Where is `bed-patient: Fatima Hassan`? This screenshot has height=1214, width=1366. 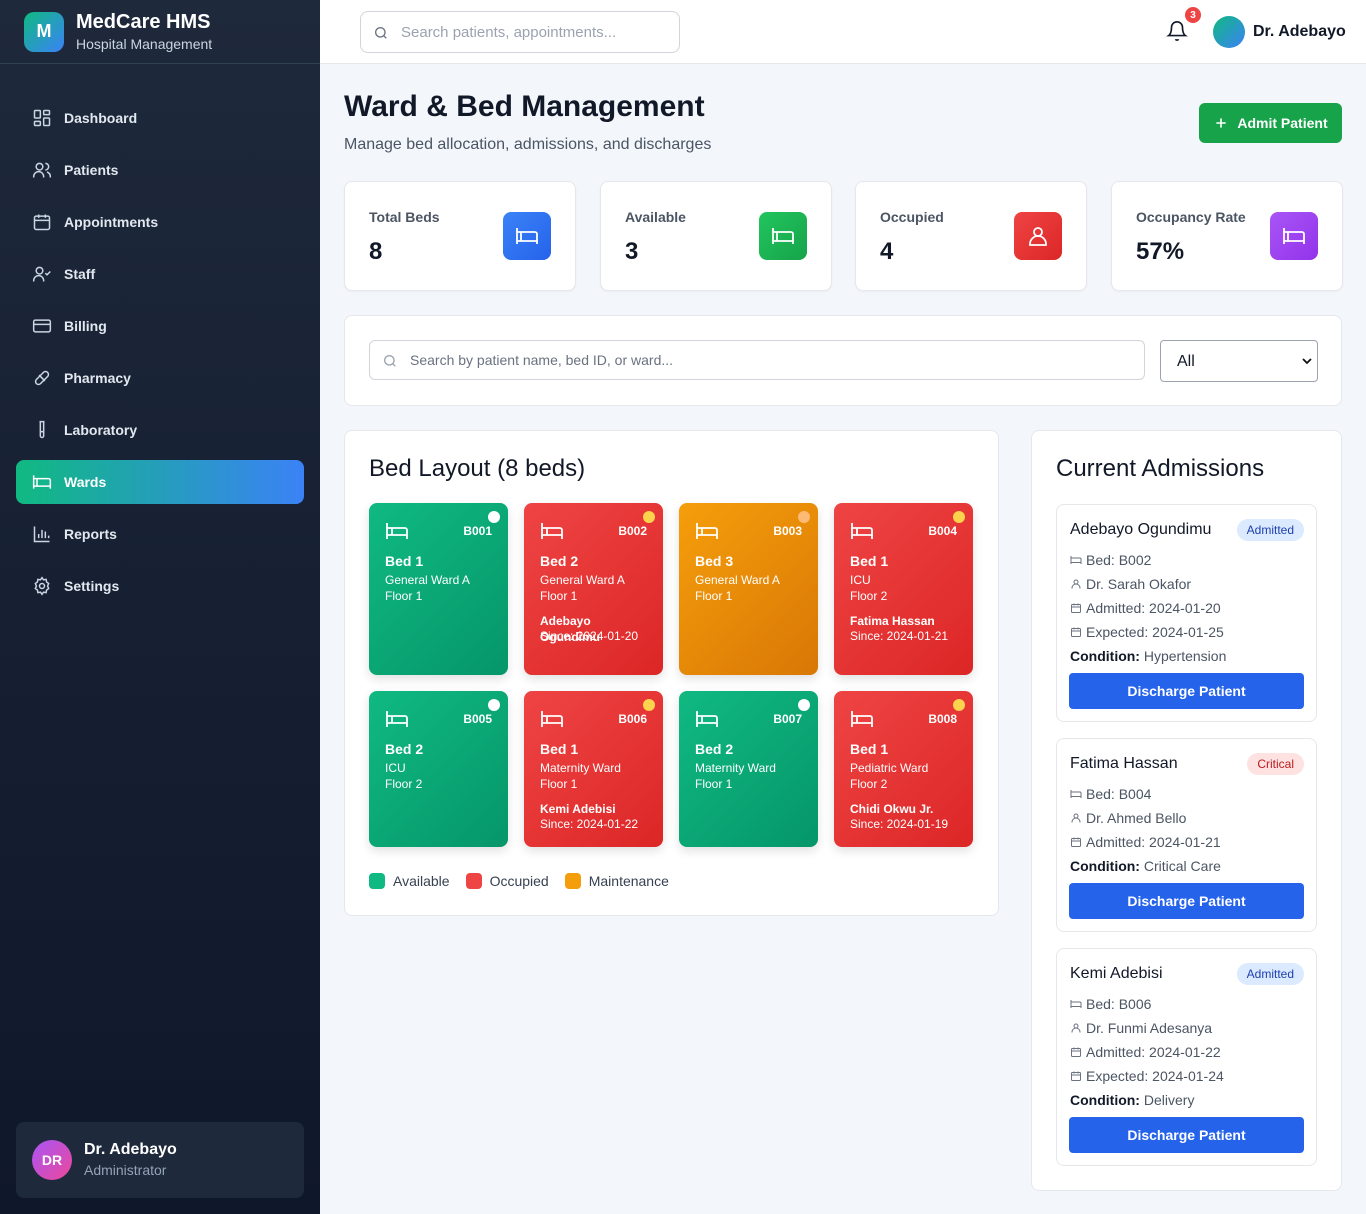 bed-patient: Fatima Hassan is located at coordinates (892, 621).